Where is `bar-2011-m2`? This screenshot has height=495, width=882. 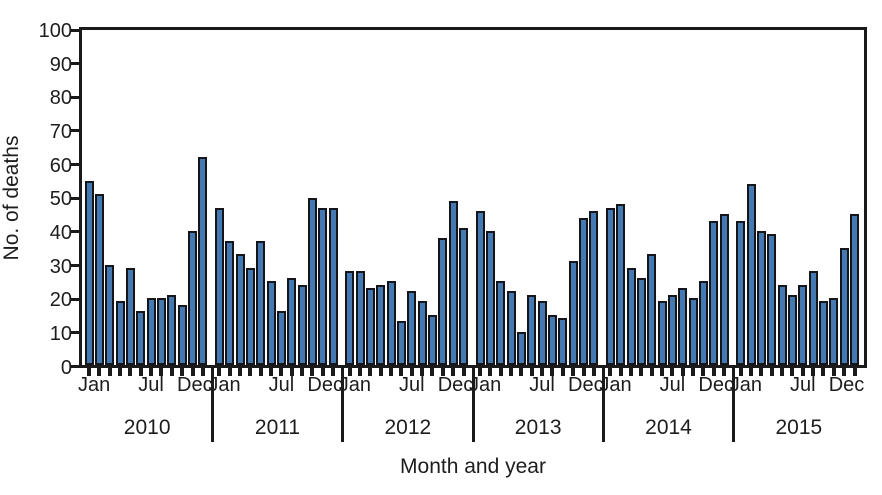 bar-2011-m2 is located at coordinates (230, 303).